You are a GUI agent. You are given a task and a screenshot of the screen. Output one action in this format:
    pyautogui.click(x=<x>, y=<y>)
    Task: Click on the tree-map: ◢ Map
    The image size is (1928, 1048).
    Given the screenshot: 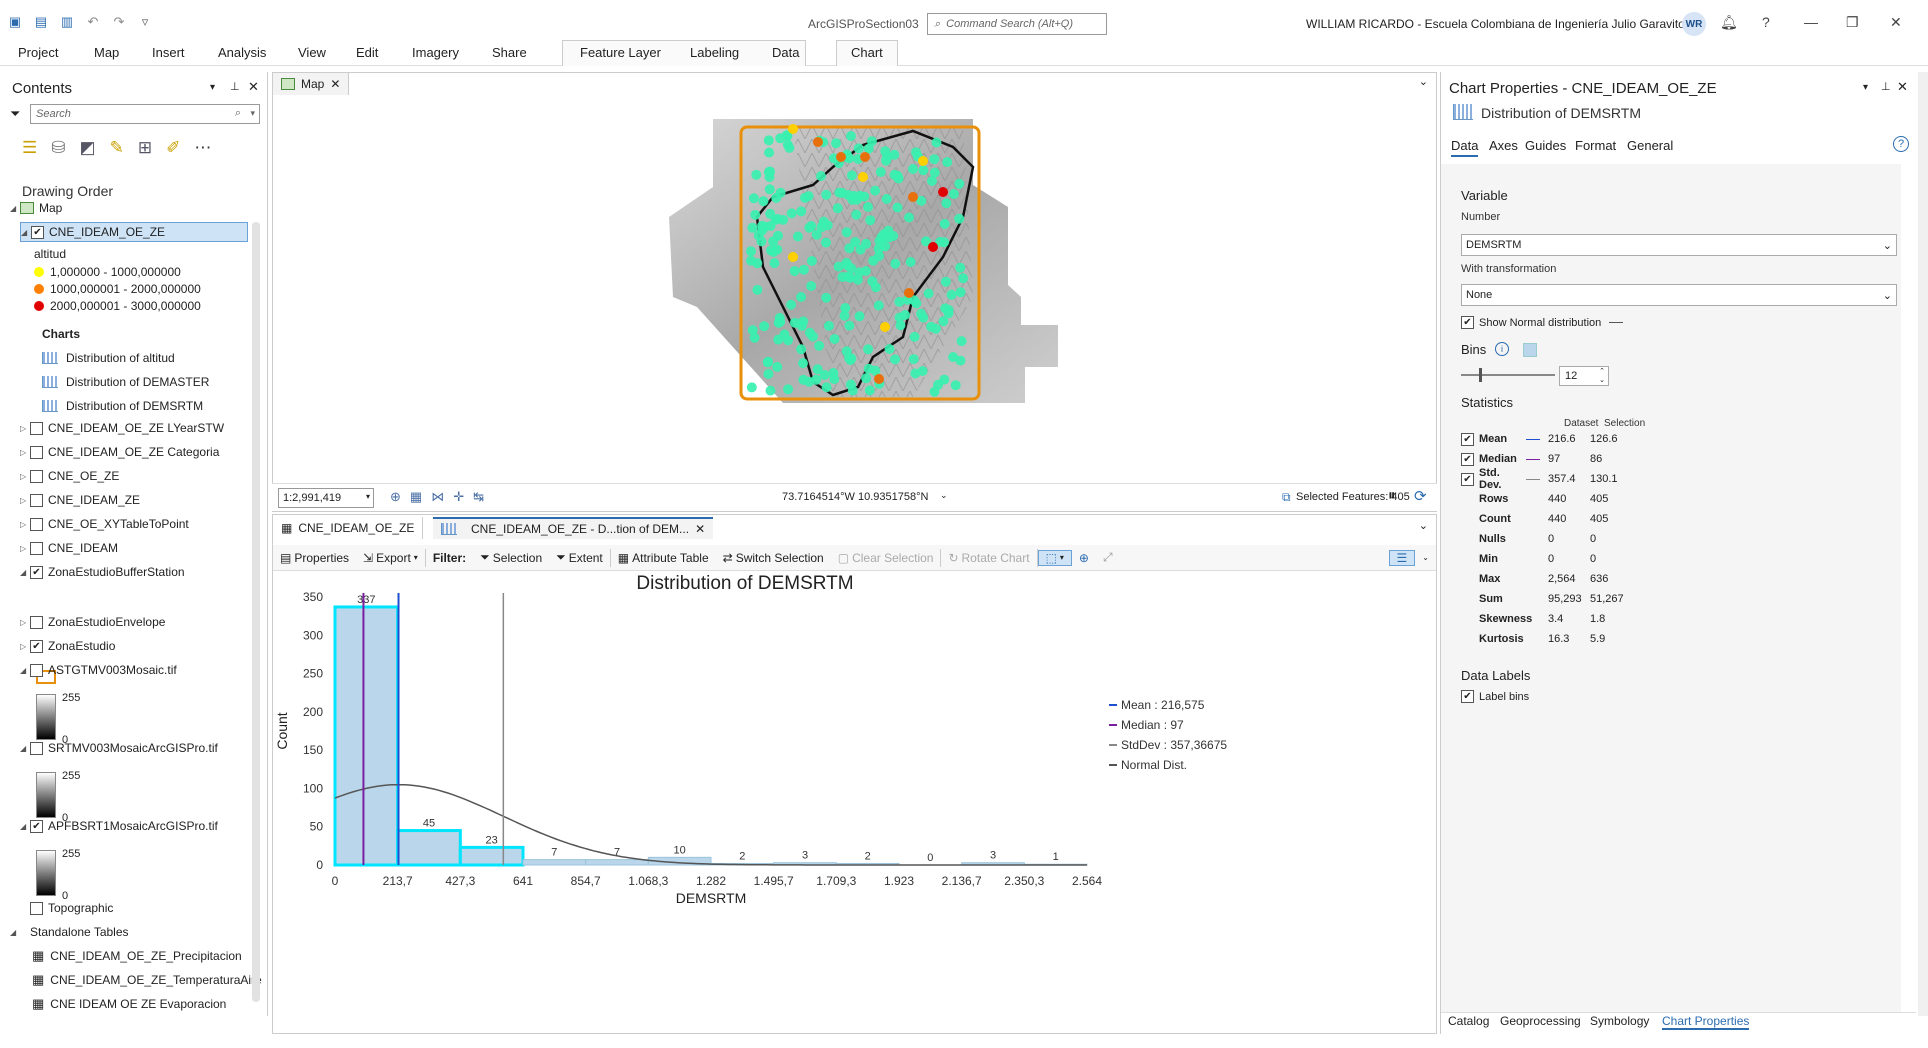 What is the action you would take?
    pyautogui.click(x=36, y=208)
    